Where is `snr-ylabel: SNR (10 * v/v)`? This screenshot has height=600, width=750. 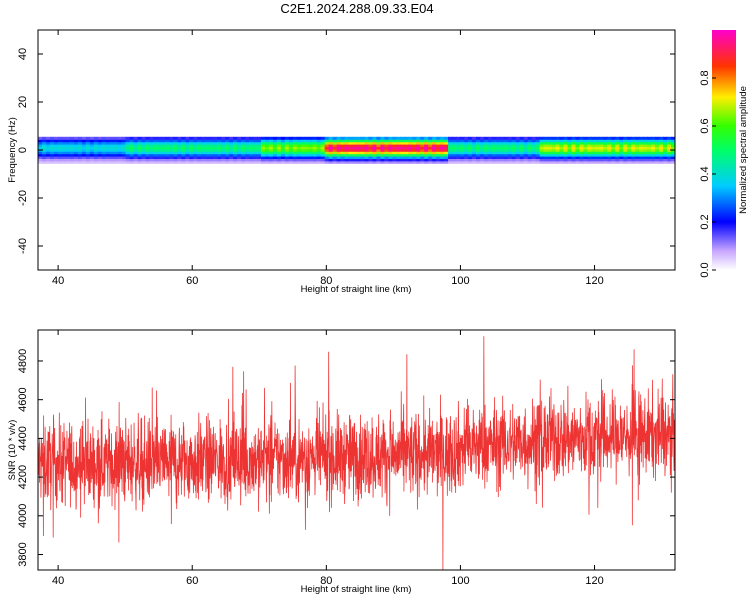 snr-ylabel: SNR (10 * v/v) is located at coordinates (12, 450).